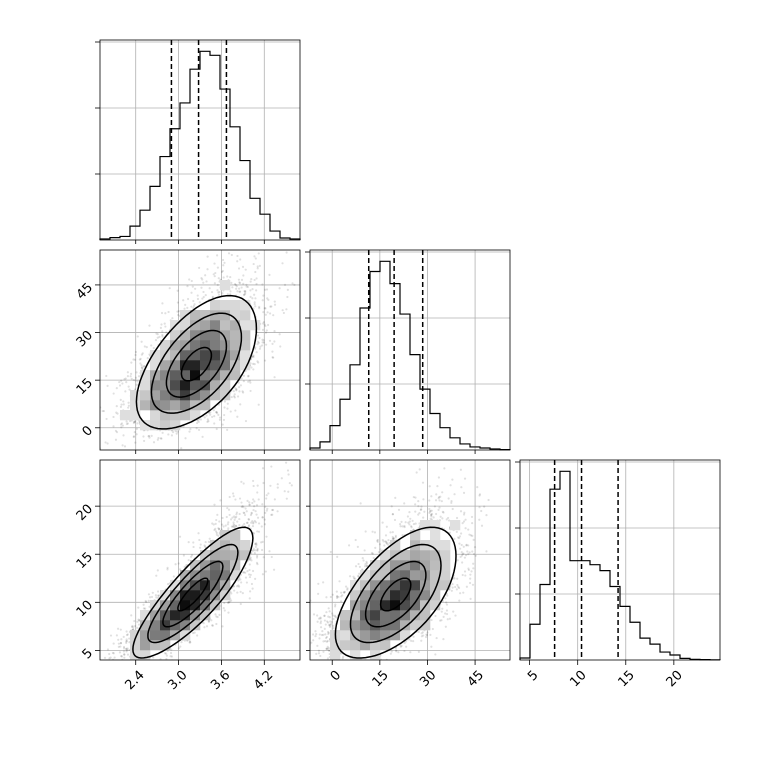 Image resolution: width=760 pixels, height=760 pixels. Describe the element at coordinates (190, 355) in the screenshot. I see `density-grid` at that location.